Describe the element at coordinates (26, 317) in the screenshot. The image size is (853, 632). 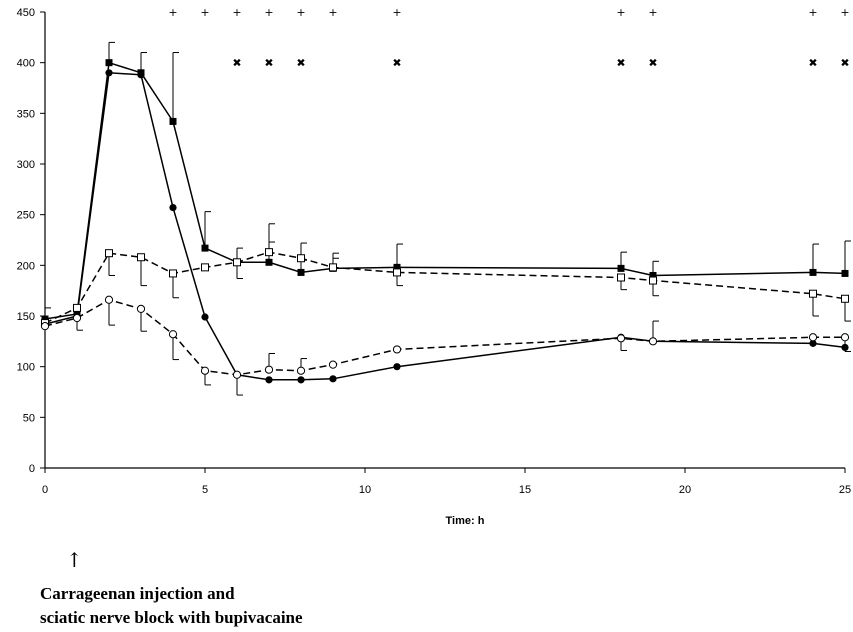
I see `y-tick-label: 150` at that location.